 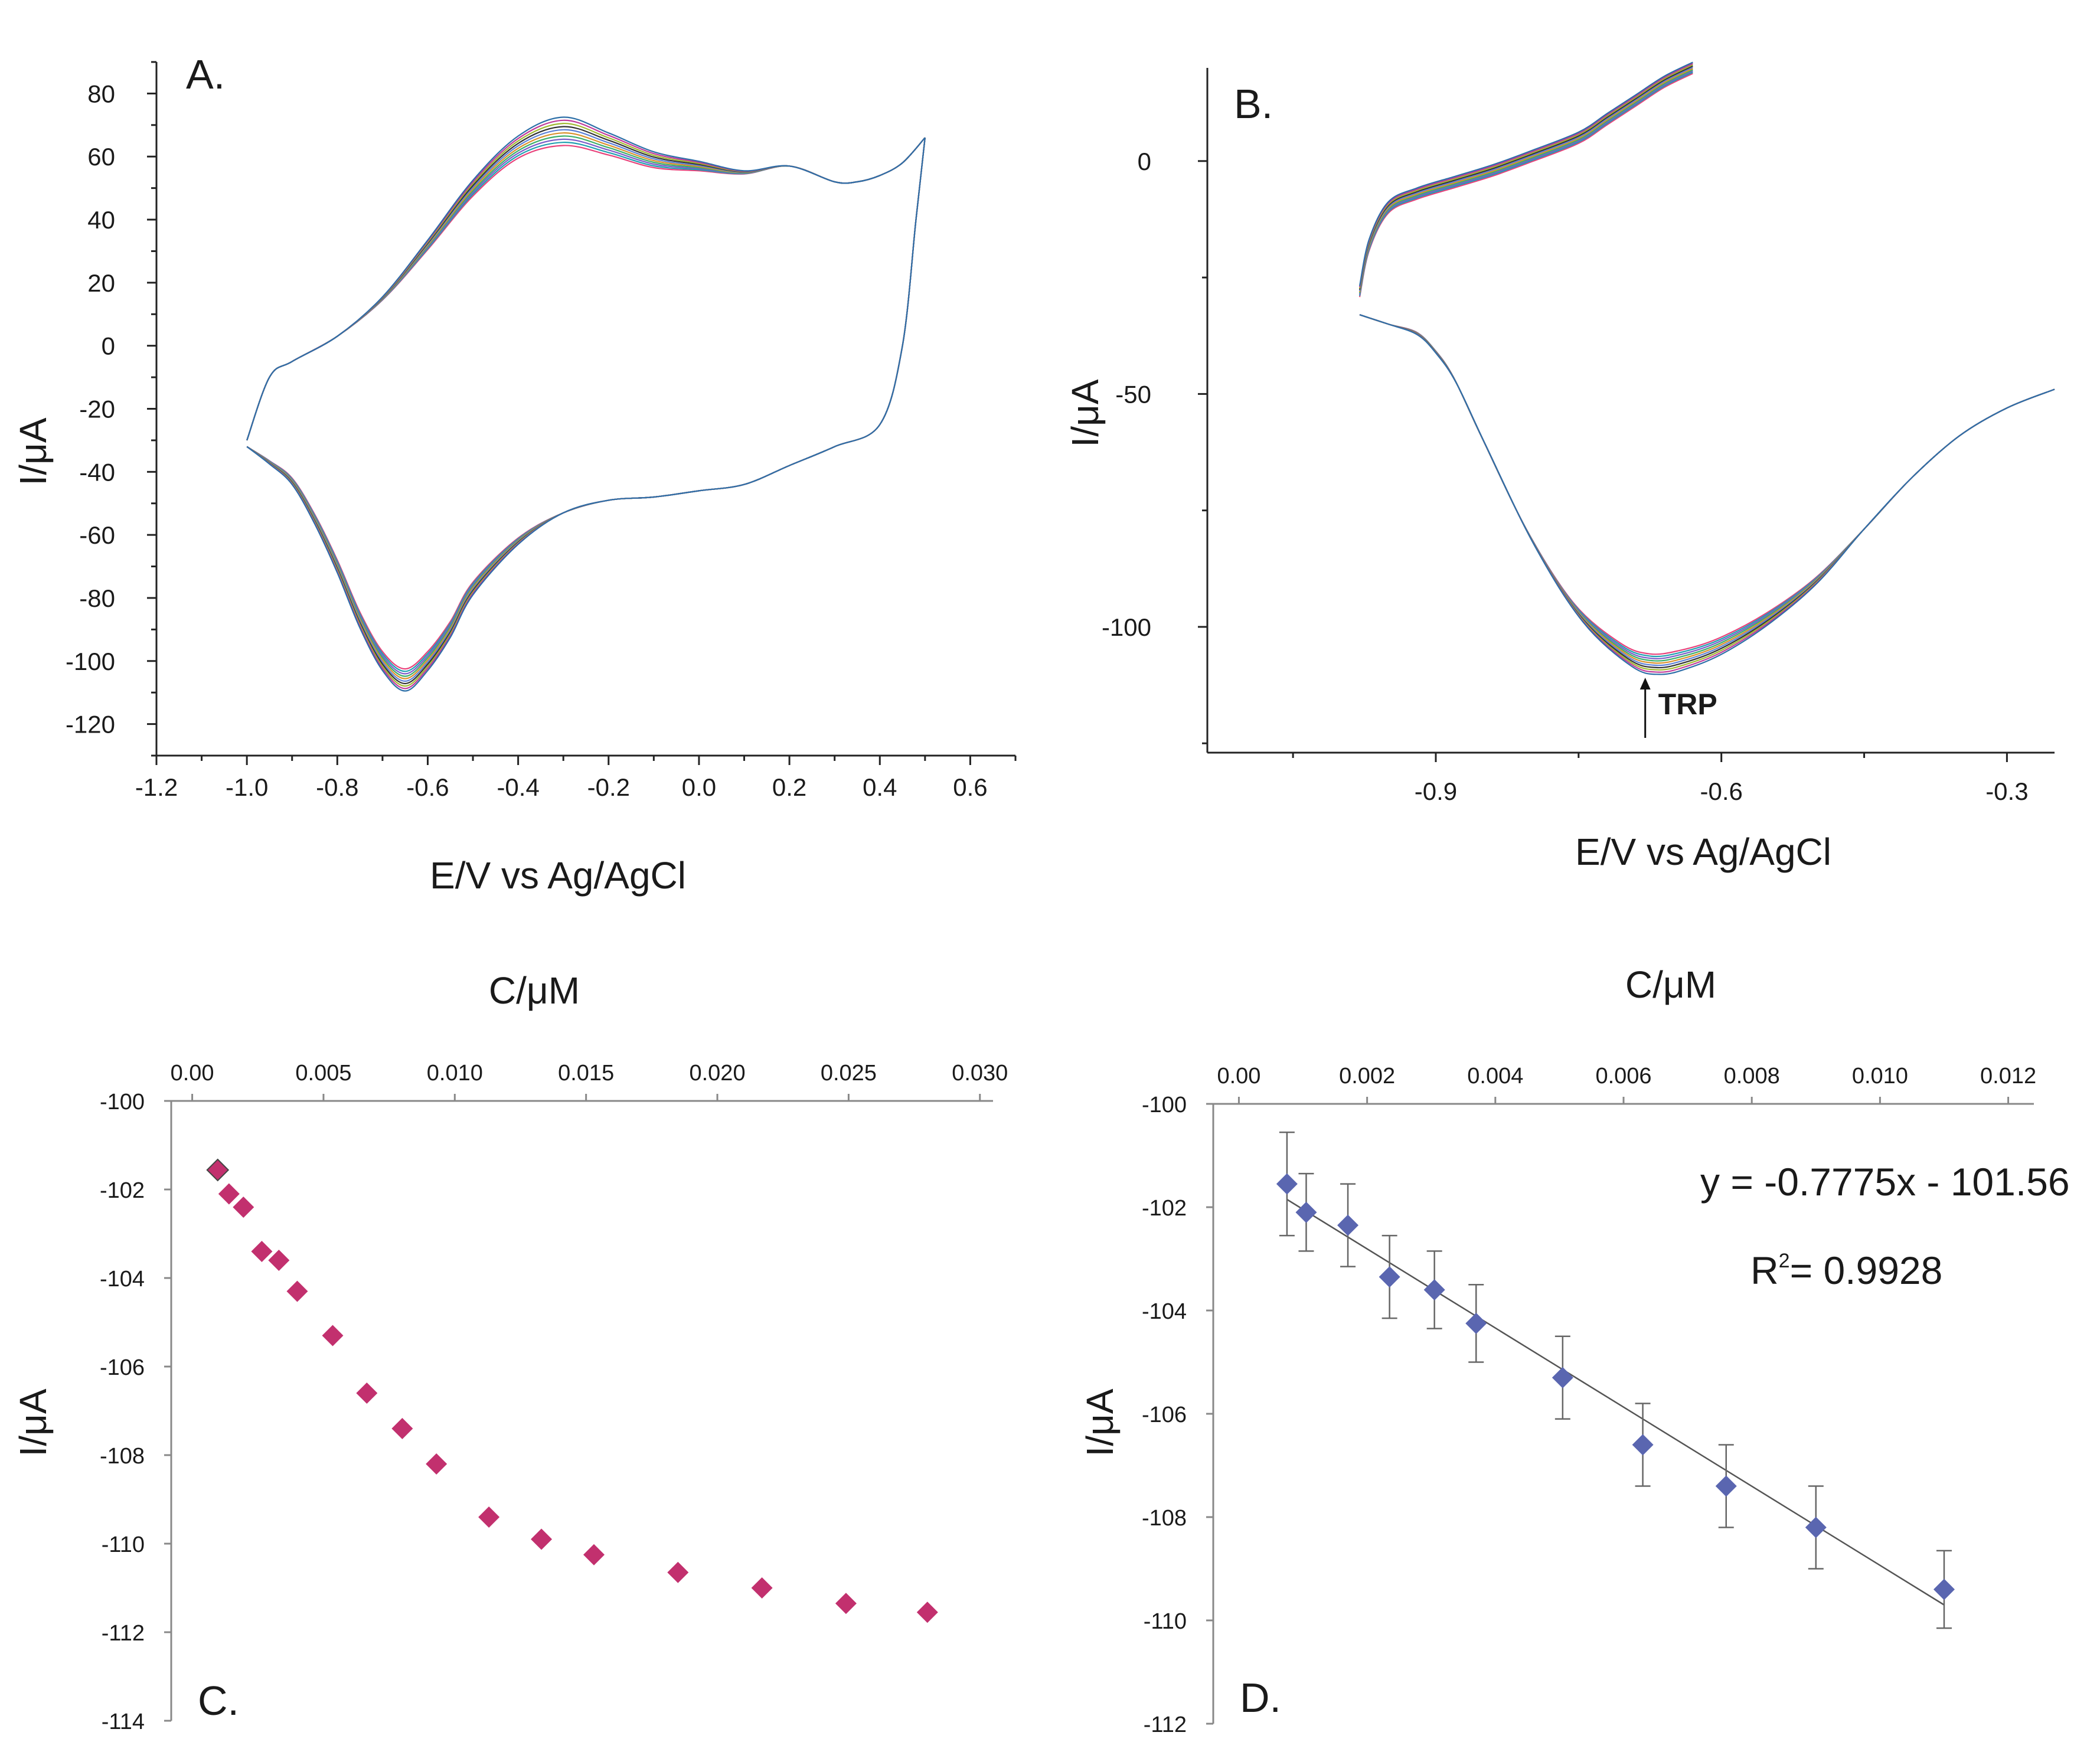 What do you see at coordinates (1885, 1182) in the screenshot?
I see `fit-equation: y = -0.7775x - 101.56` at bounding box center [1885, 1182].